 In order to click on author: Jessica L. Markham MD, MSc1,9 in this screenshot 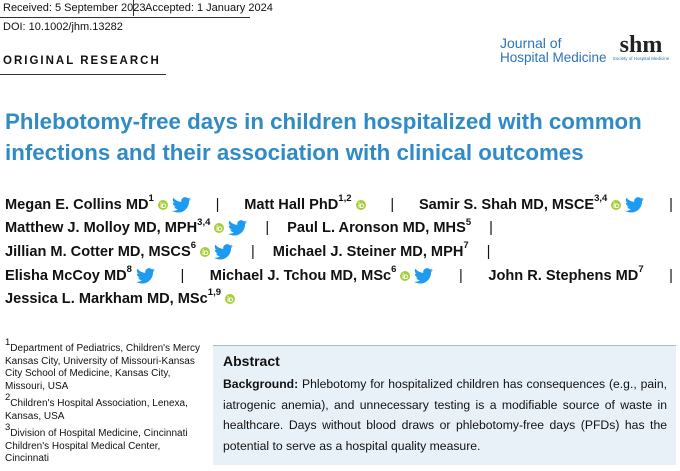, I will do `click(120, 298)`.